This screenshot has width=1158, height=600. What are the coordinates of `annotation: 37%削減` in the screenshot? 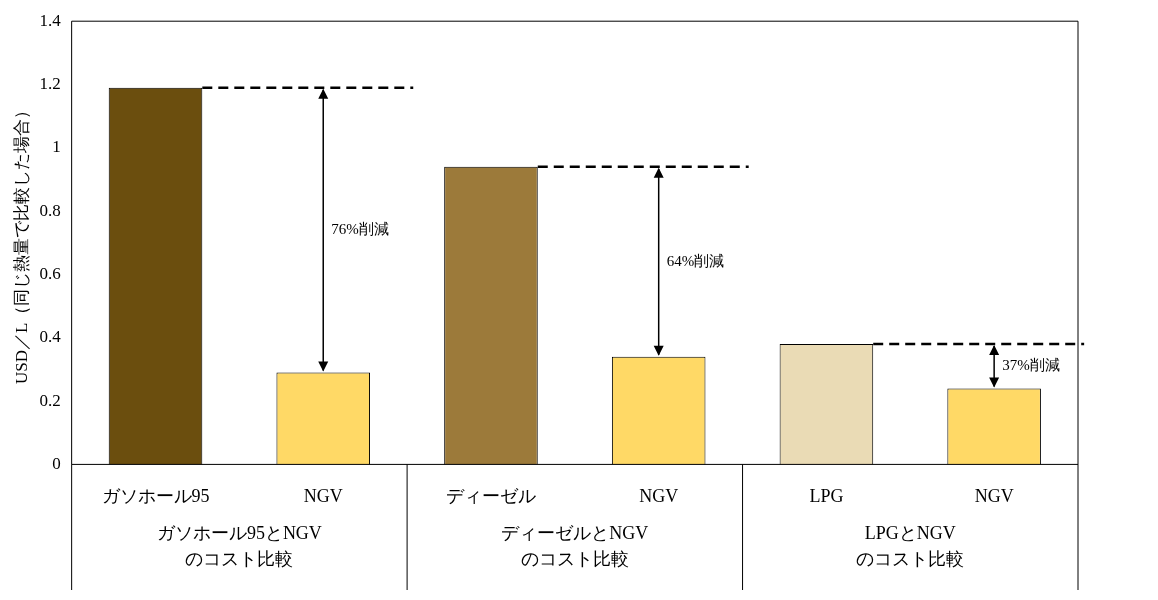 It's located at (1031, 365).